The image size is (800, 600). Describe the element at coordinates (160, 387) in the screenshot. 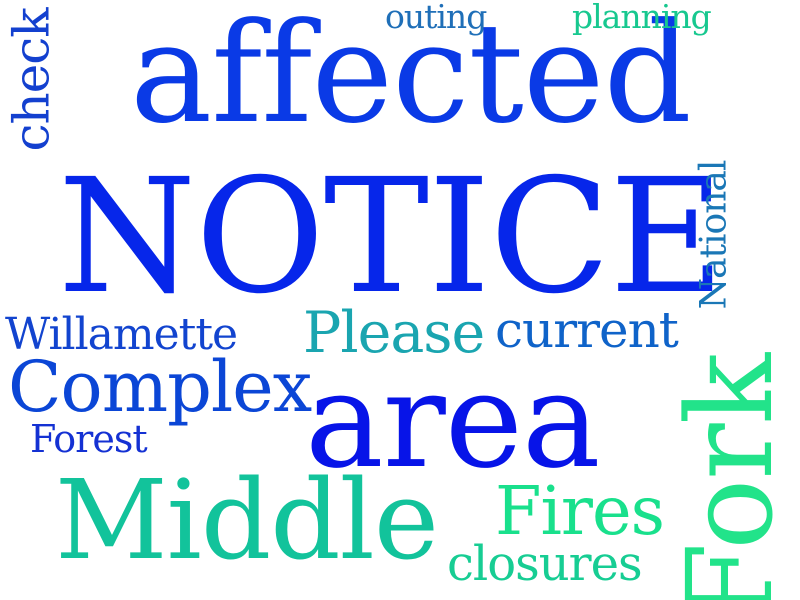

I see `word-complex: Complex` at that location.